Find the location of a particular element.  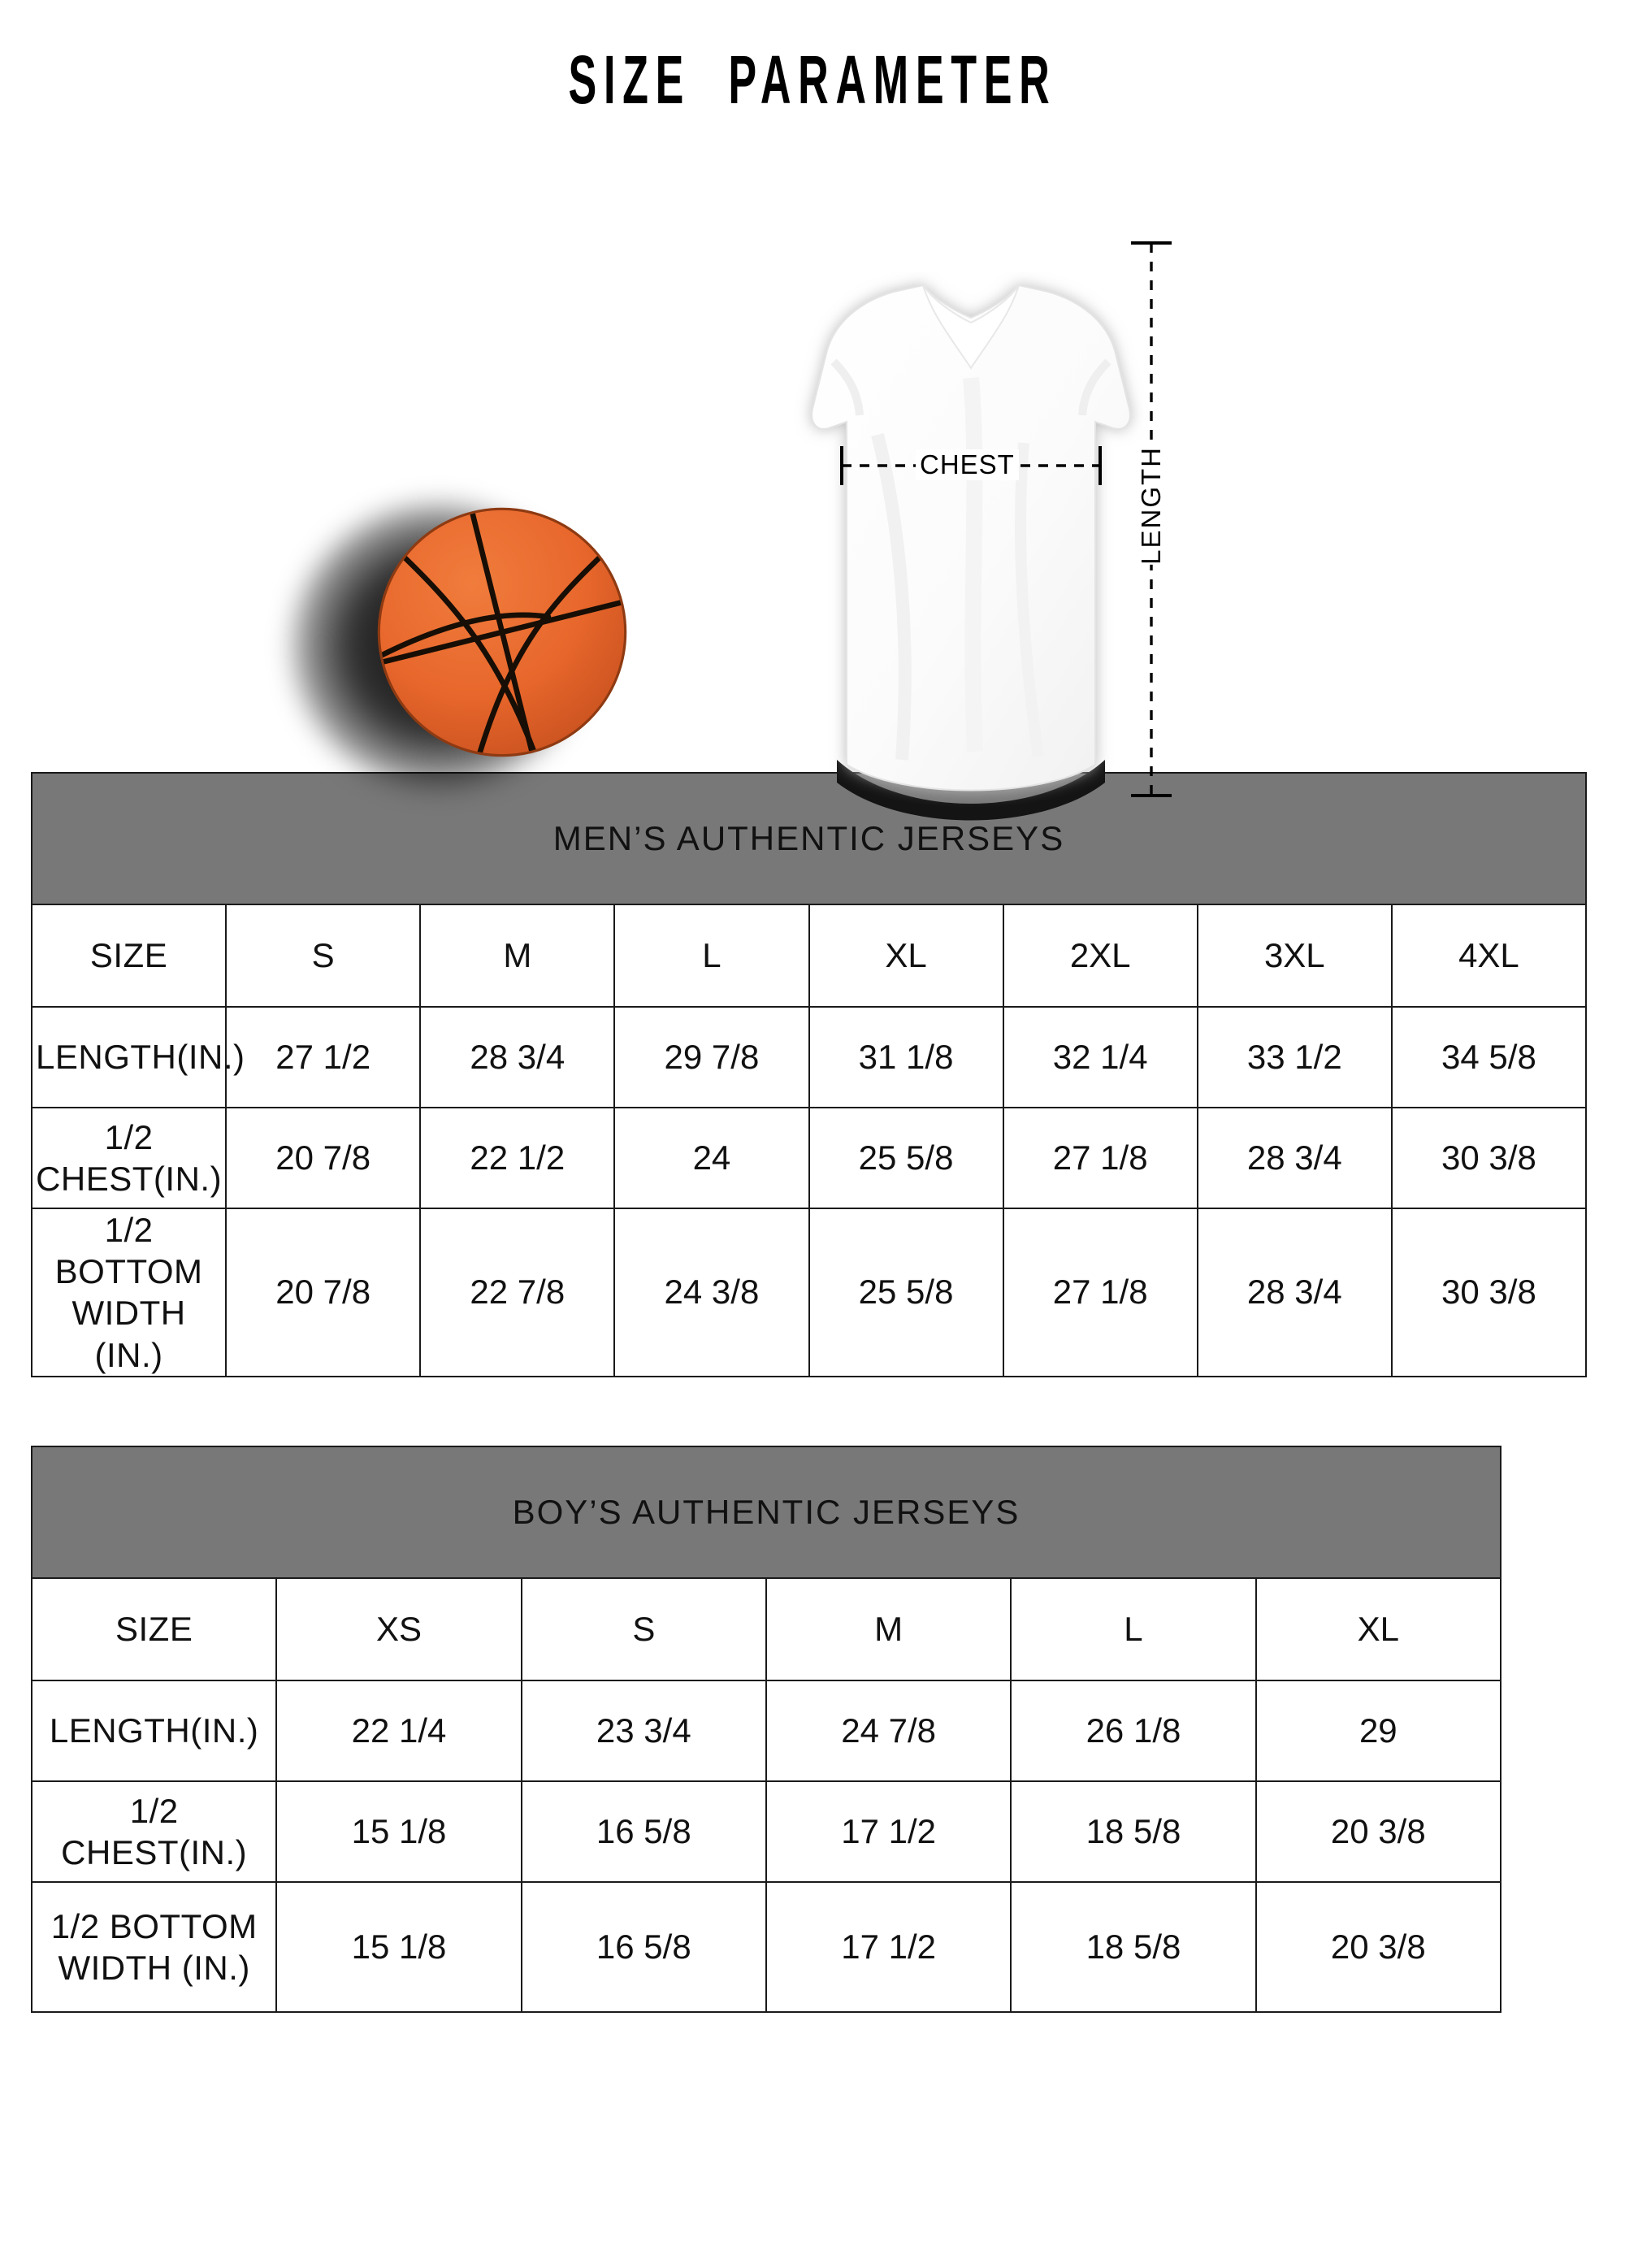

mens-header-row: SIZE S M L XL 2XL 3XL 4XL is located at coordinates (809, 956).